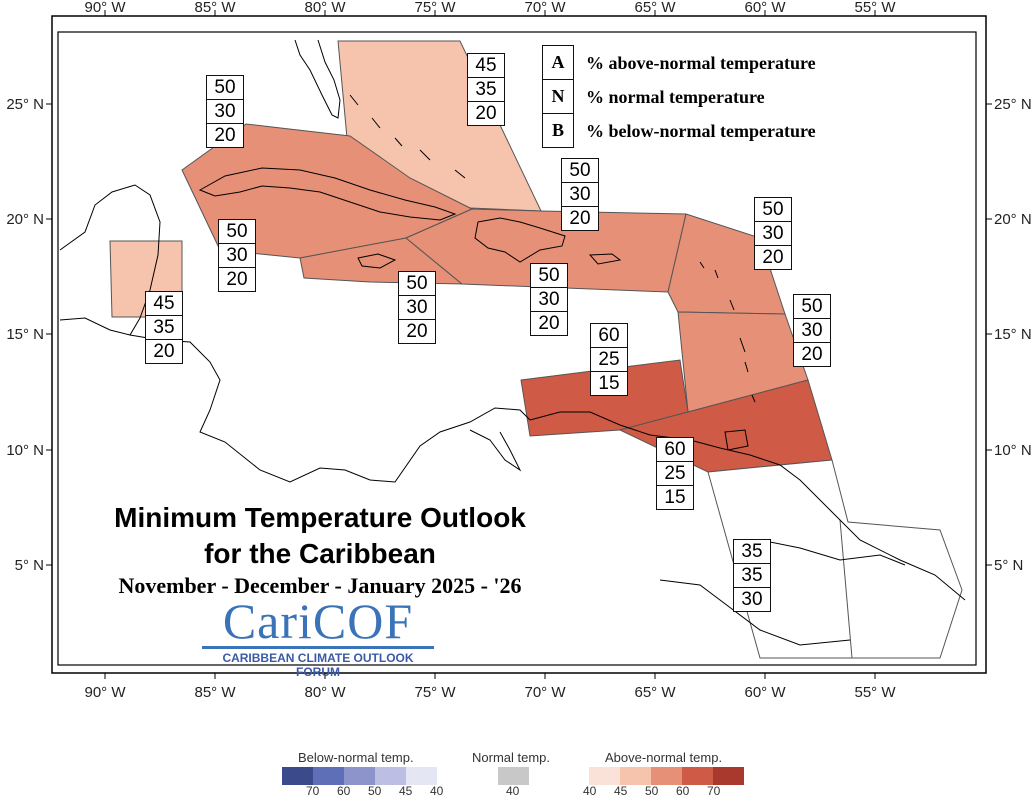  I want to click on prob-box-cuba: 50 30 20, so click(225, 111).